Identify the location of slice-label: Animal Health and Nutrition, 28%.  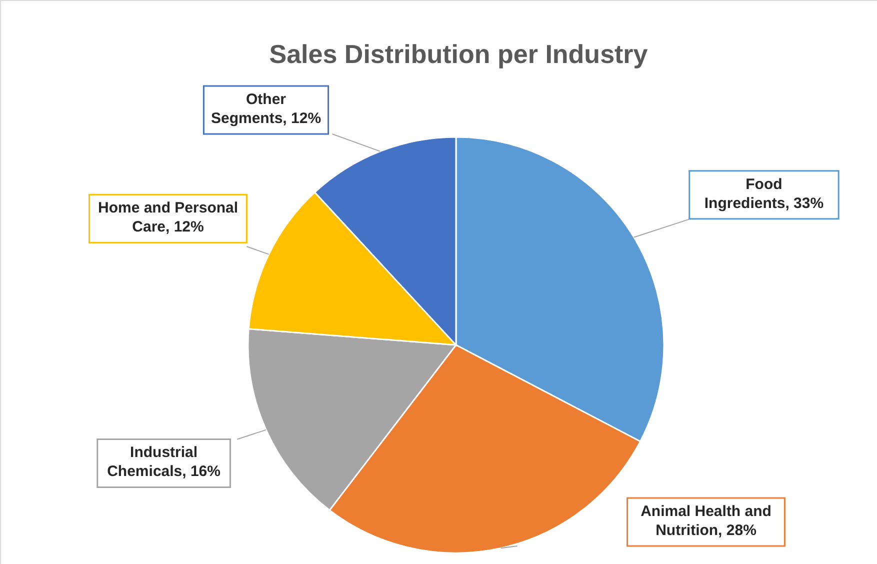
(706, 521).